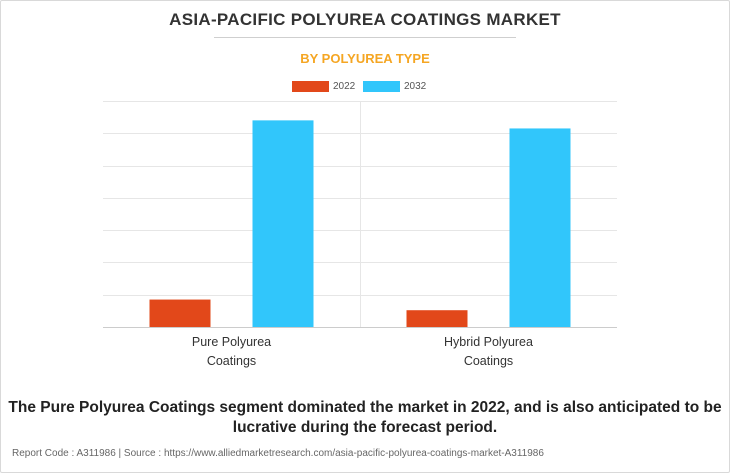 The image size is (730, 473). I want to click on legend-item-2022: 2022, so click(323, 86).